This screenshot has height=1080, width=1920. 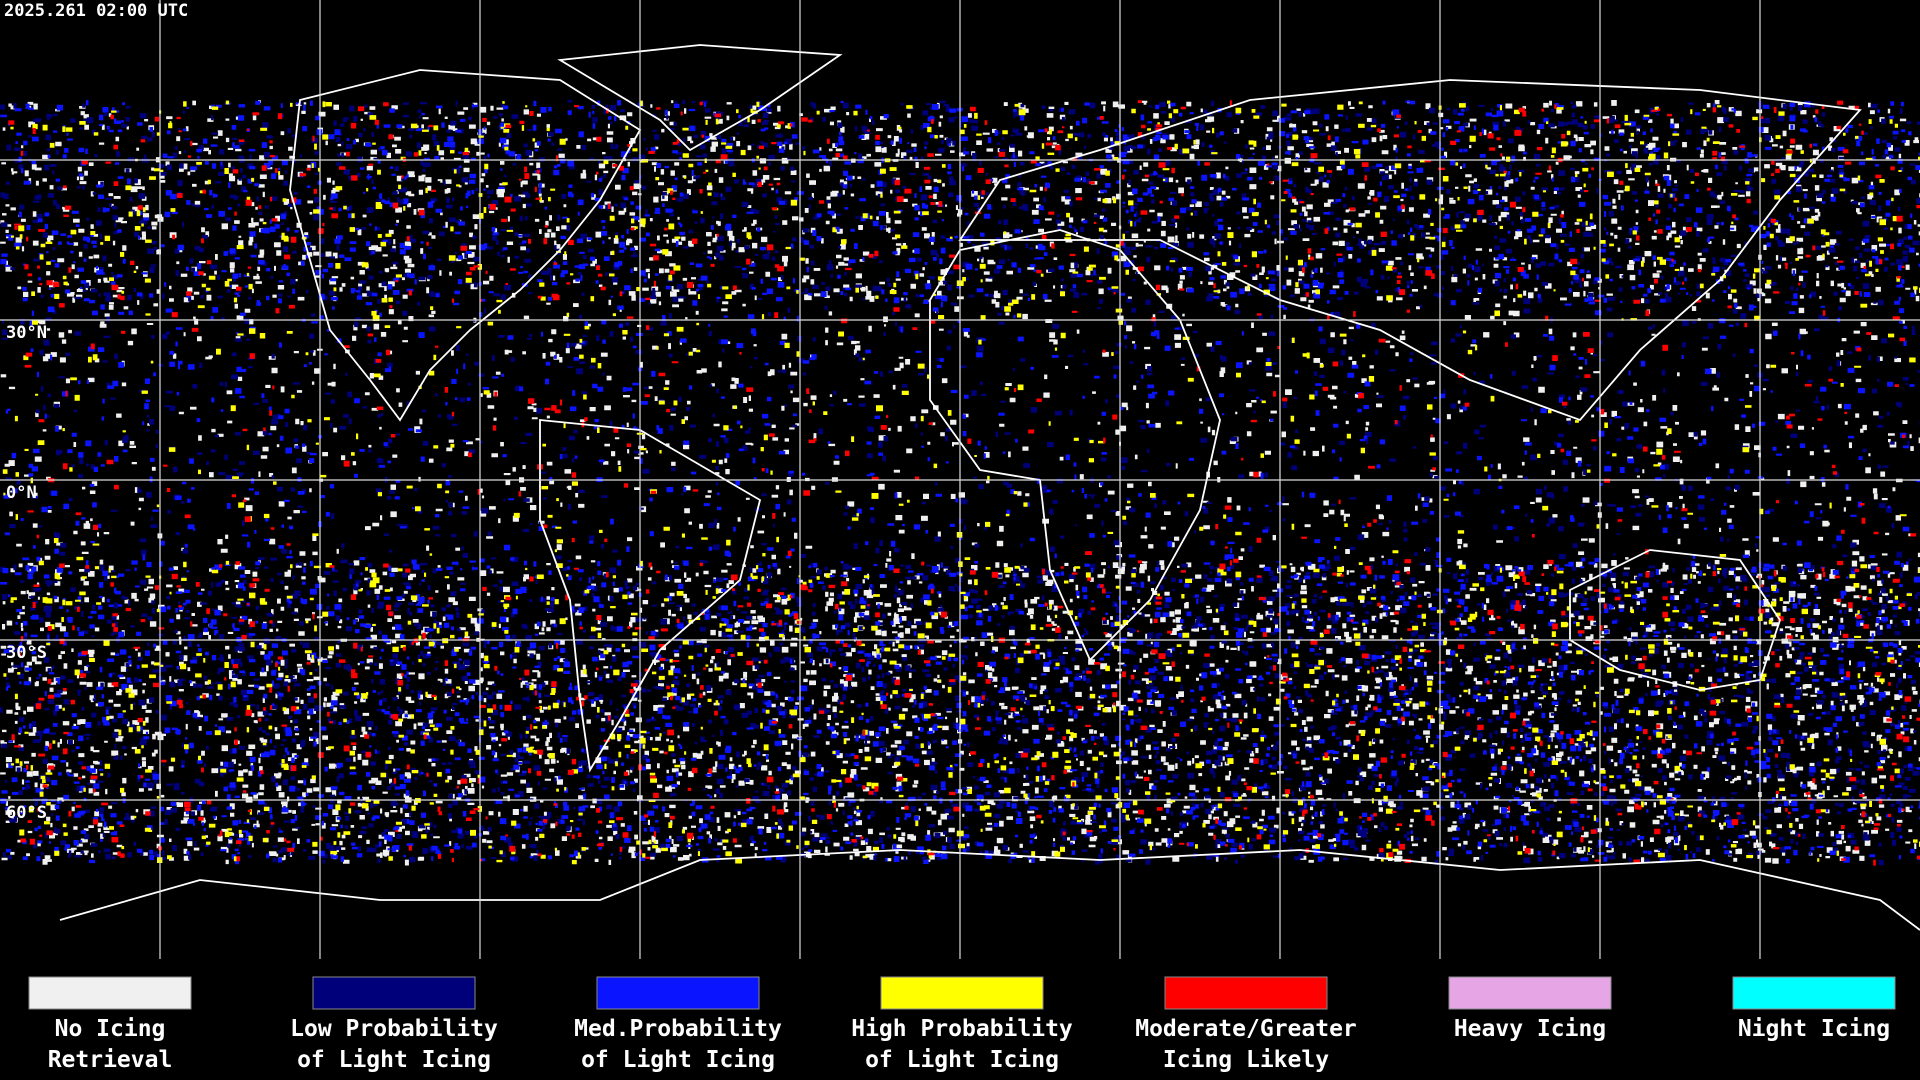 What do you see at coordinates (26, 813) in the screenshot?
I see `latitude-label: 60°S` at bounding box center [26, 813].